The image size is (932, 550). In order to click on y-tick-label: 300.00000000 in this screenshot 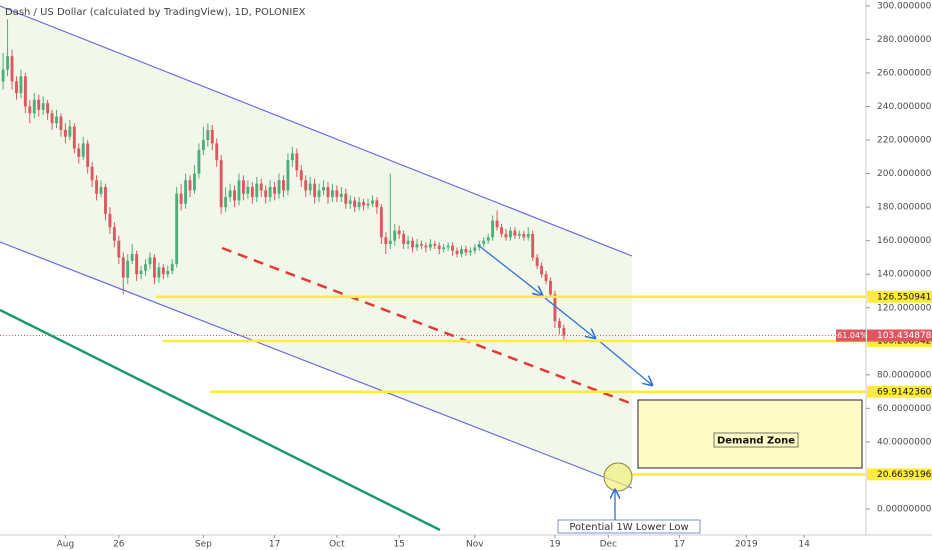, I will do `click(904, 6)`.